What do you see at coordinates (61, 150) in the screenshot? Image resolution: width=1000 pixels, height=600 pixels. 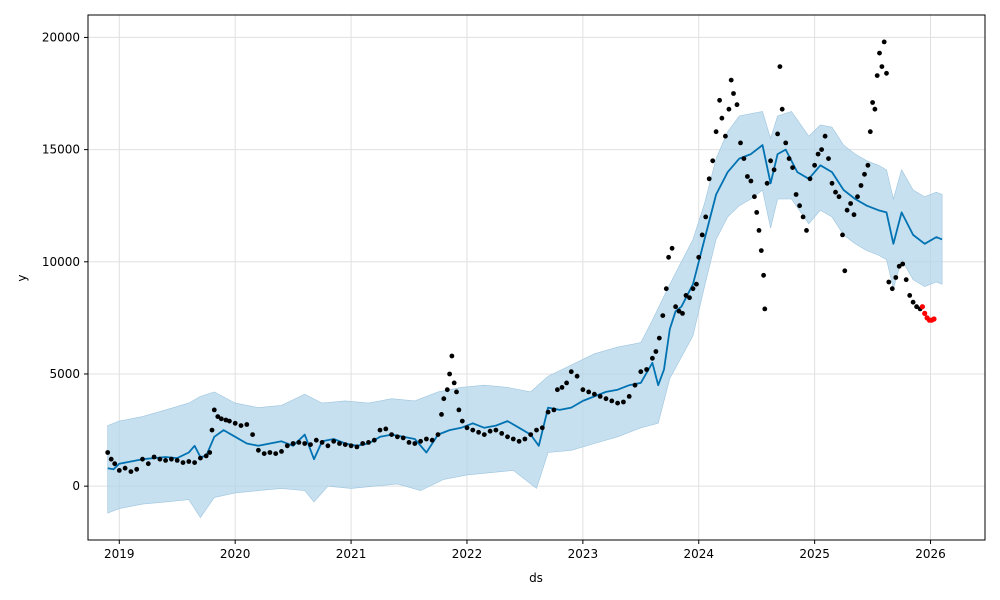 I see `y-tick-label: 15000` at bounding box center [61, 150].